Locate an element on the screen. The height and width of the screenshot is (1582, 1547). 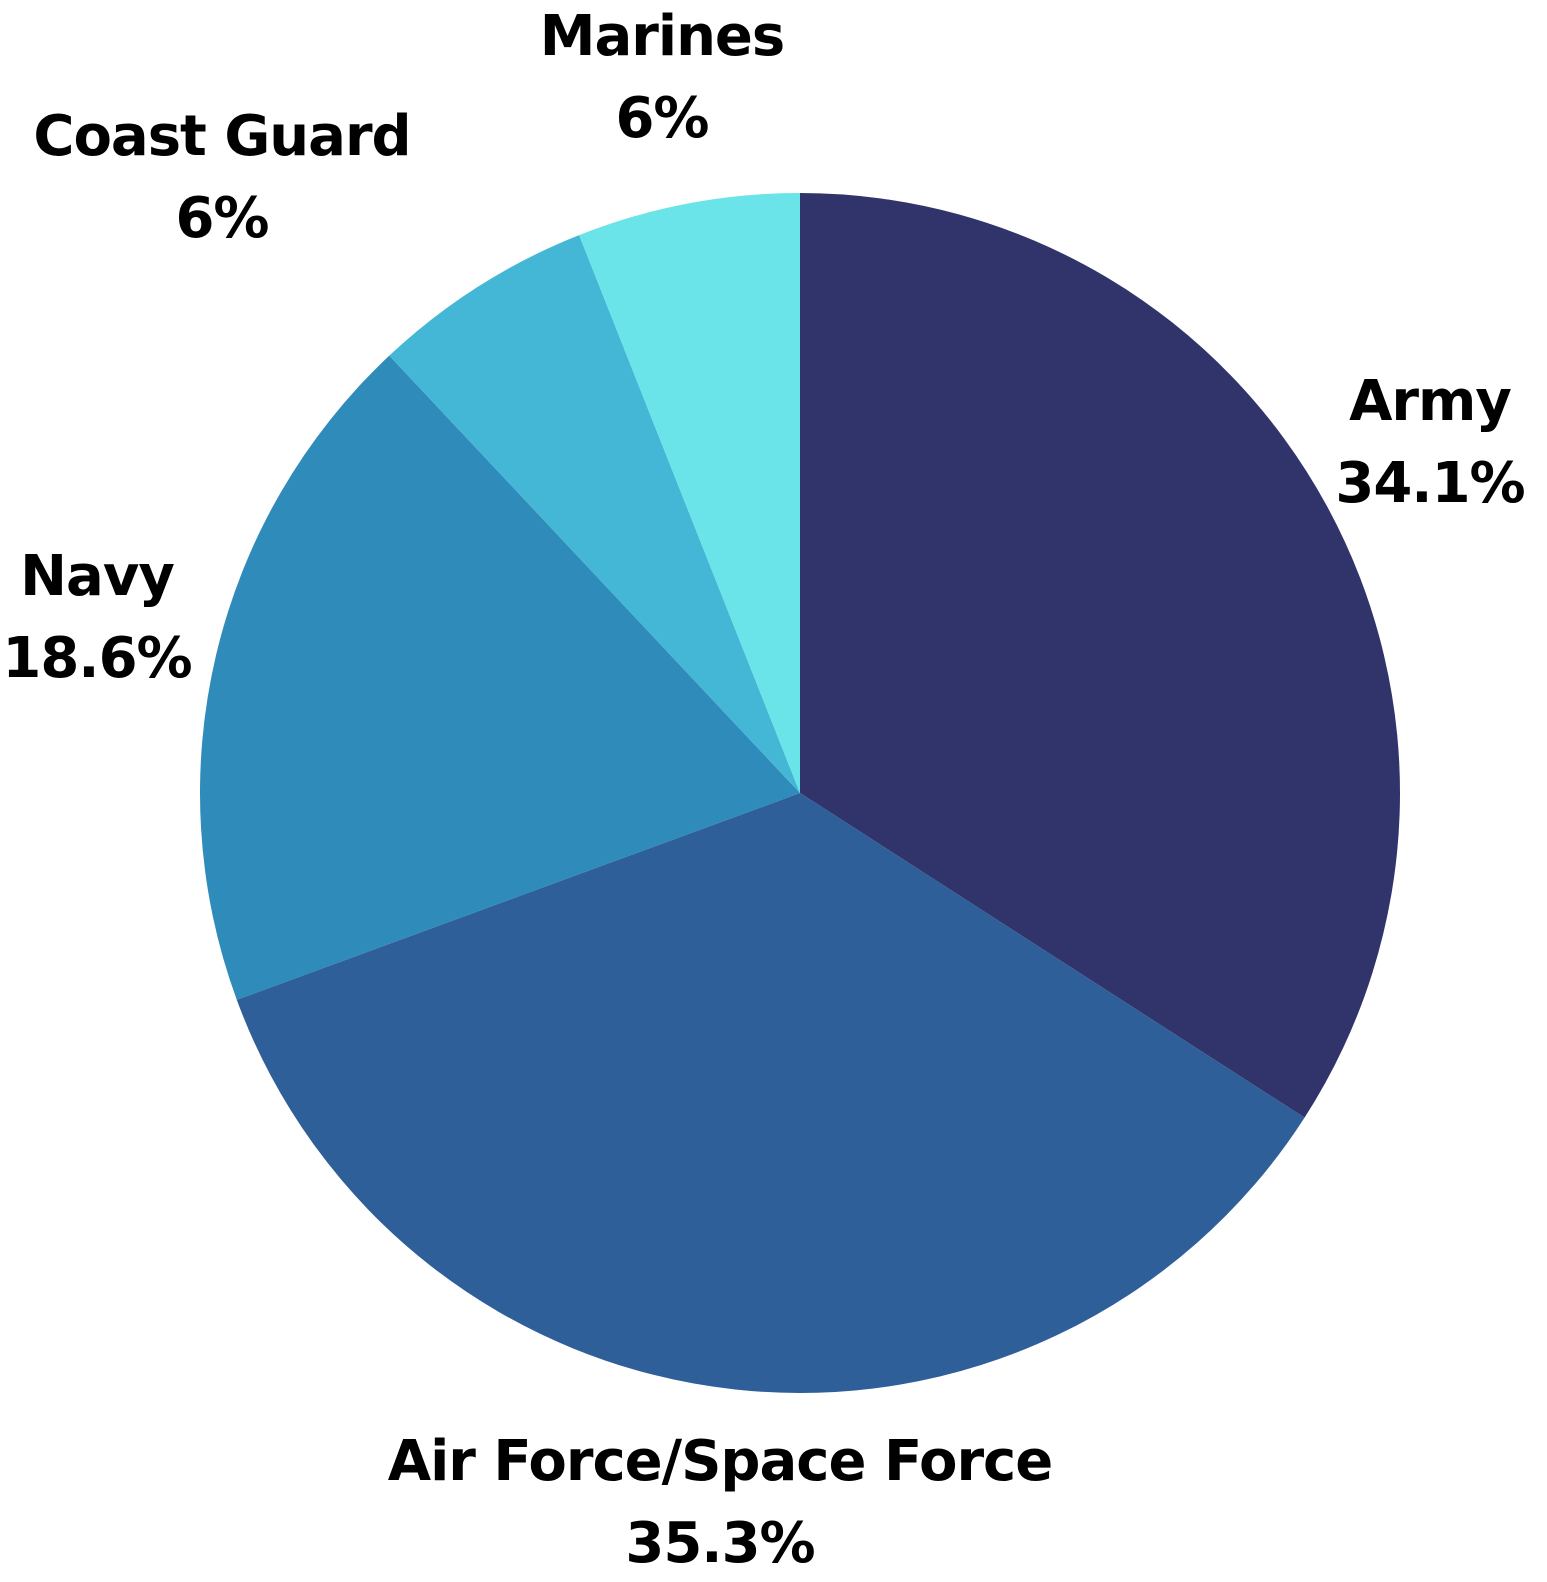
slice-label: Coast Guard is located at coordinates (221, 136).